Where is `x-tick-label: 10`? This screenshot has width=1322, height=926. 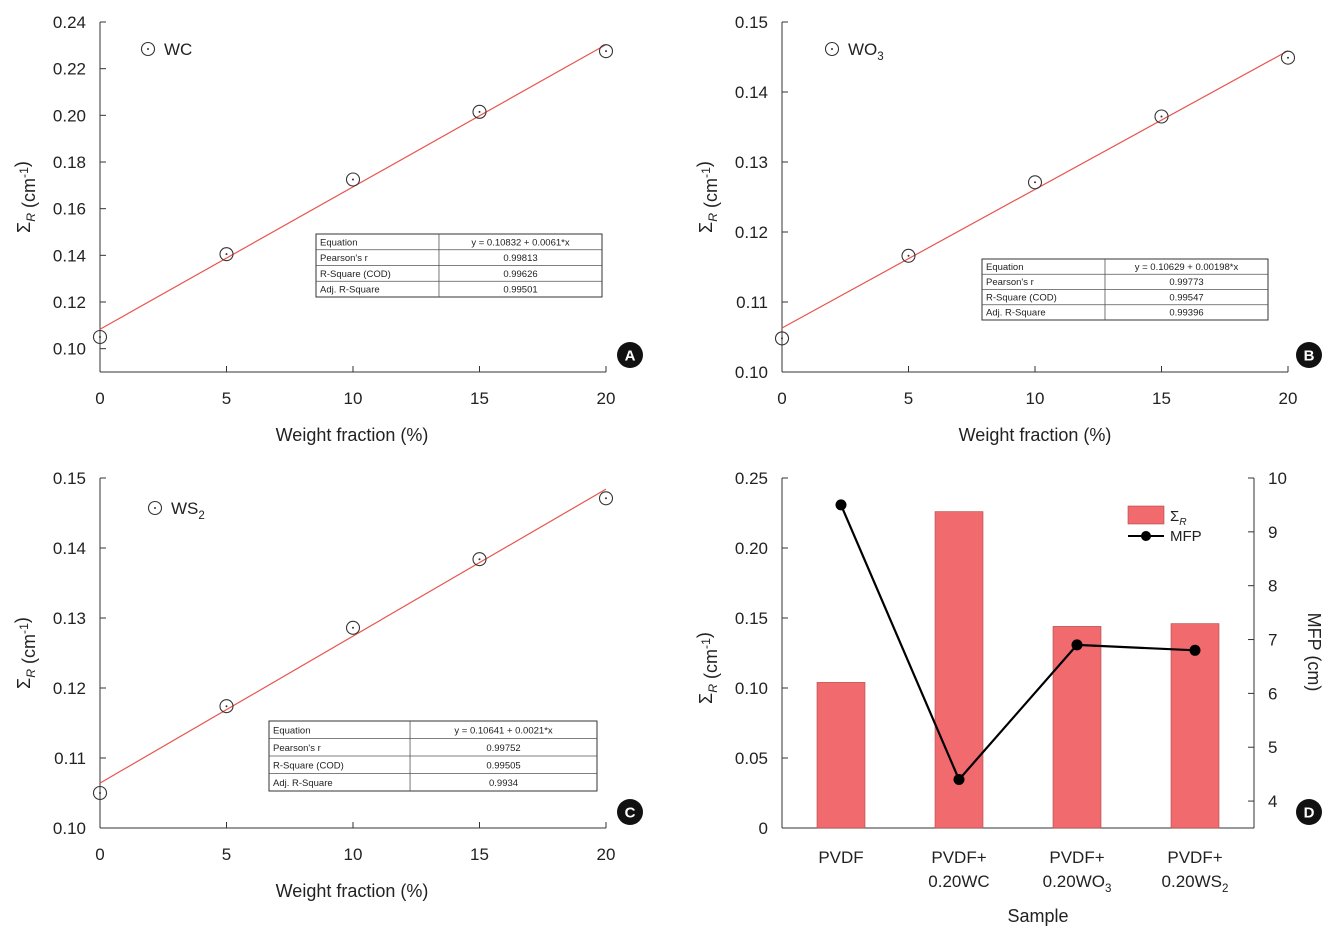
x-tick-label: 10 is located at coordinates (1035, 398).